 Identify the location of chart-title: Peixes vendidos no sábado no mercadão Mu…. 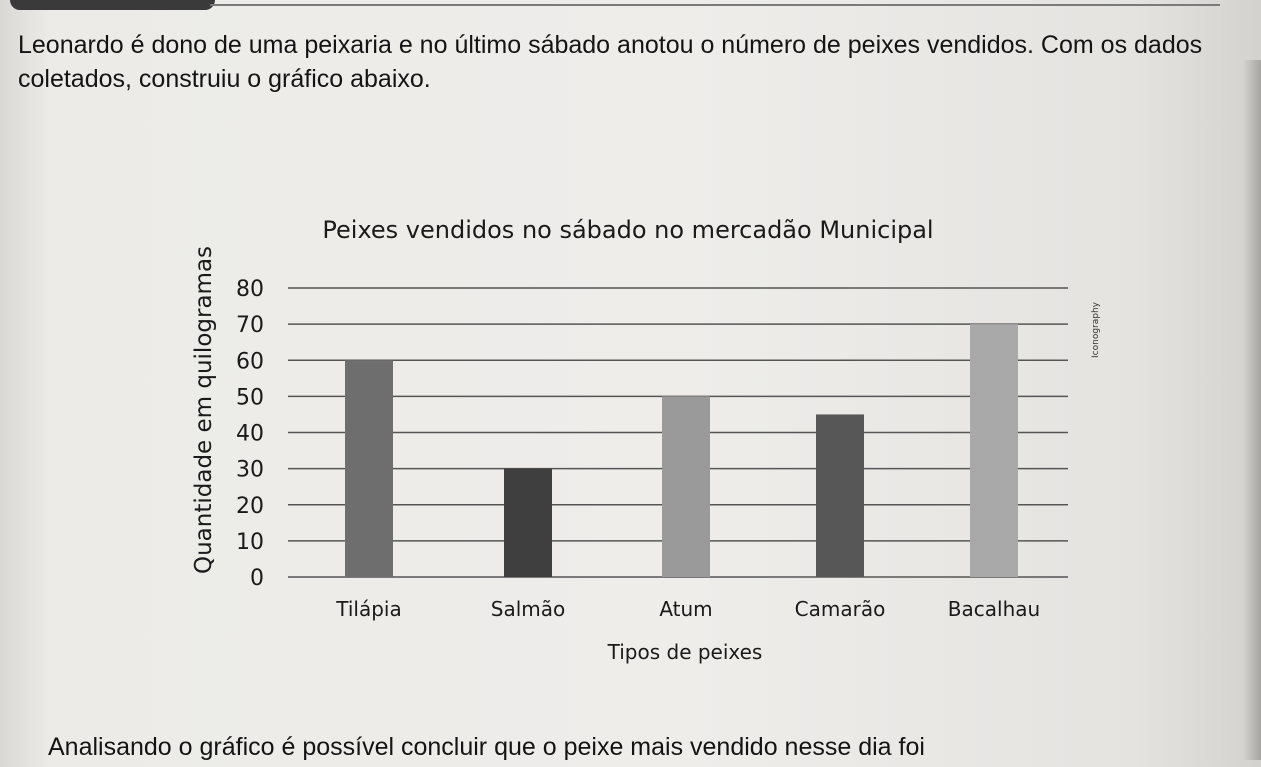
(627, 230).